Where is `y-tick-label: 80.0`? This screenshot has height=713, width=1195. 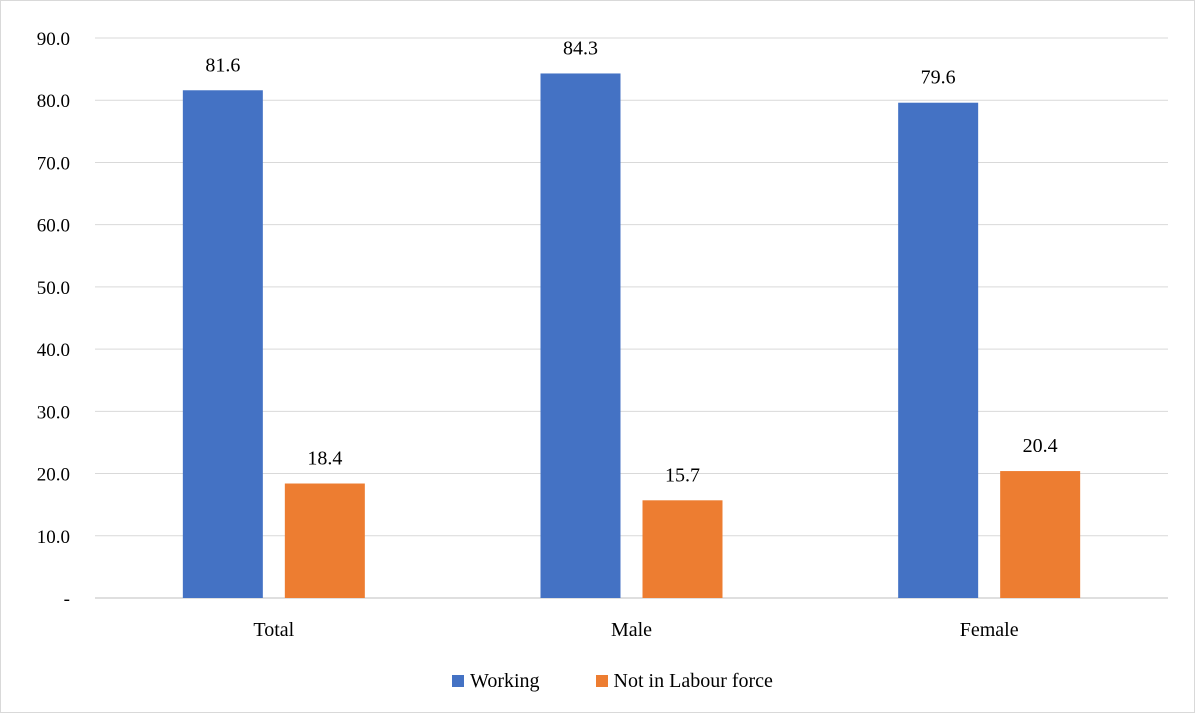 y-tick-label: 80.0 is located at coordinates (53, 101).